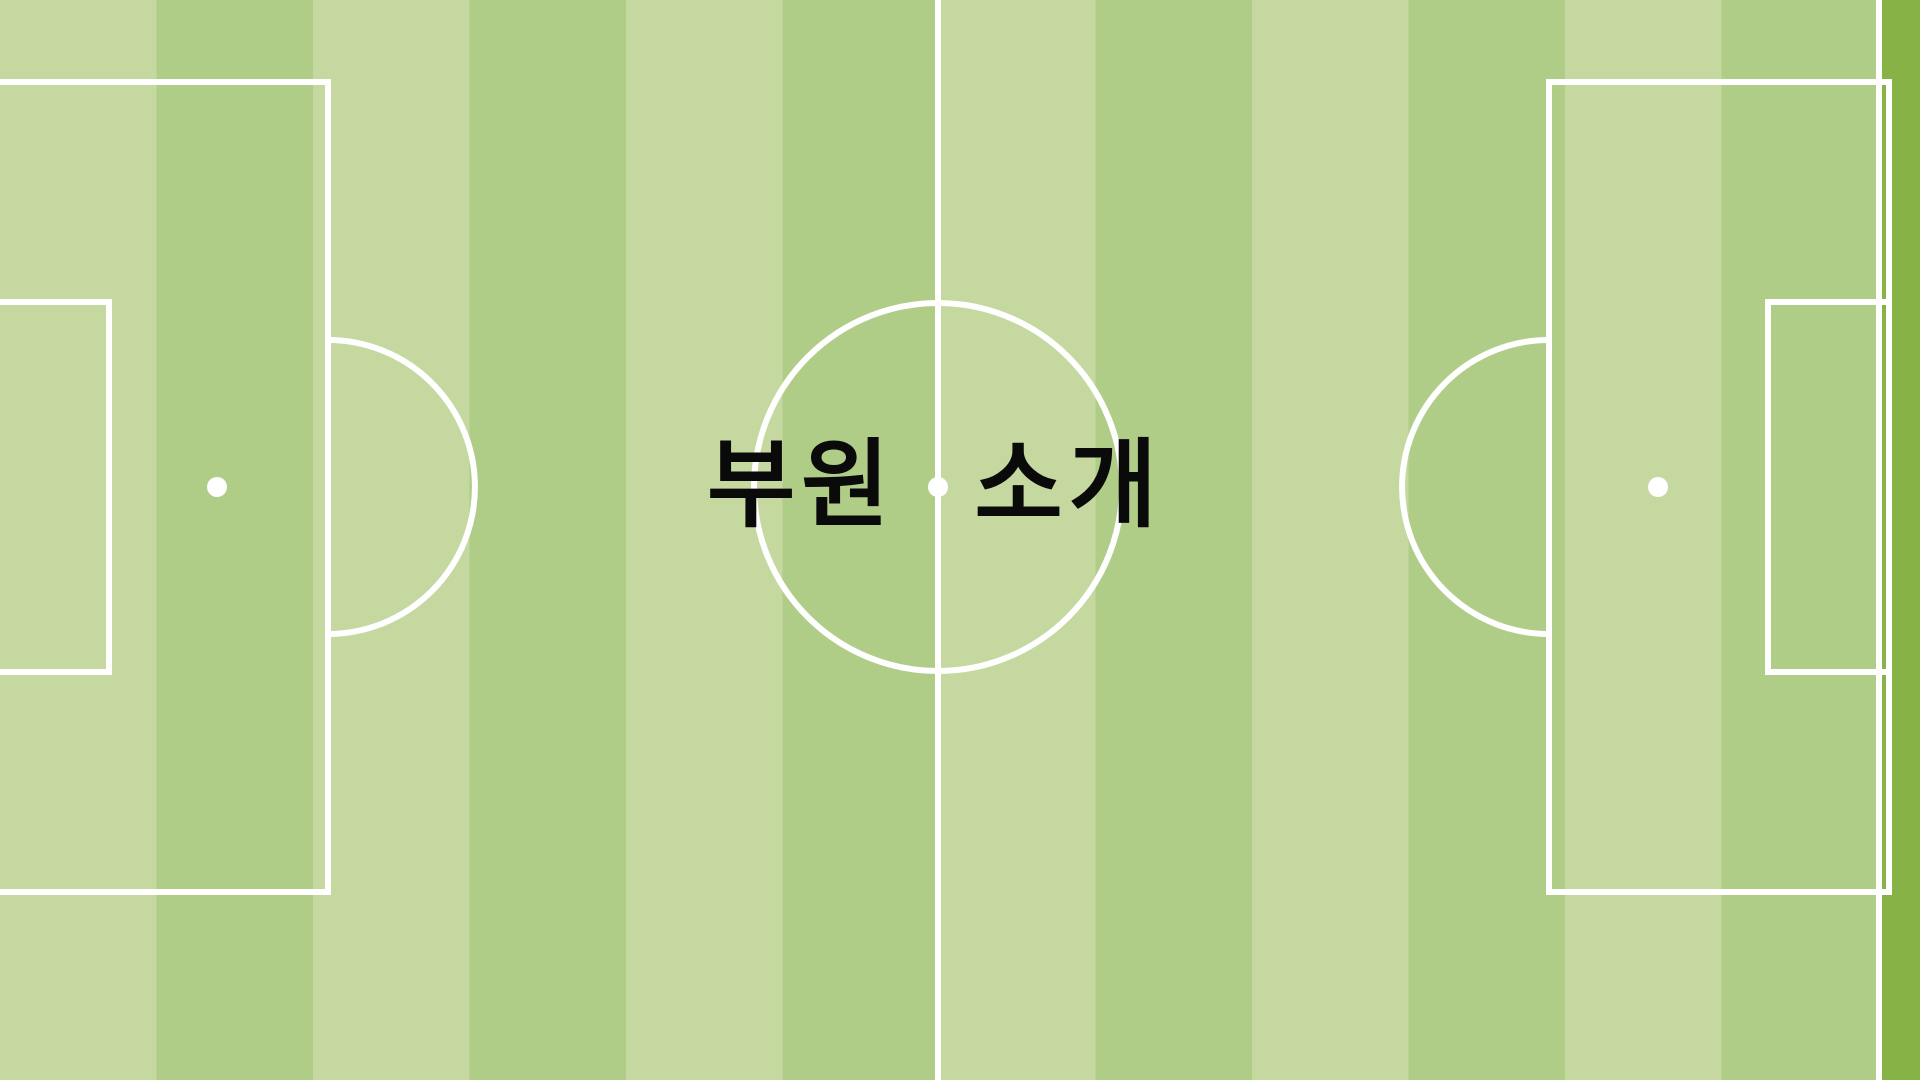  I want to click on right-goal-area, so click(1828, 487).